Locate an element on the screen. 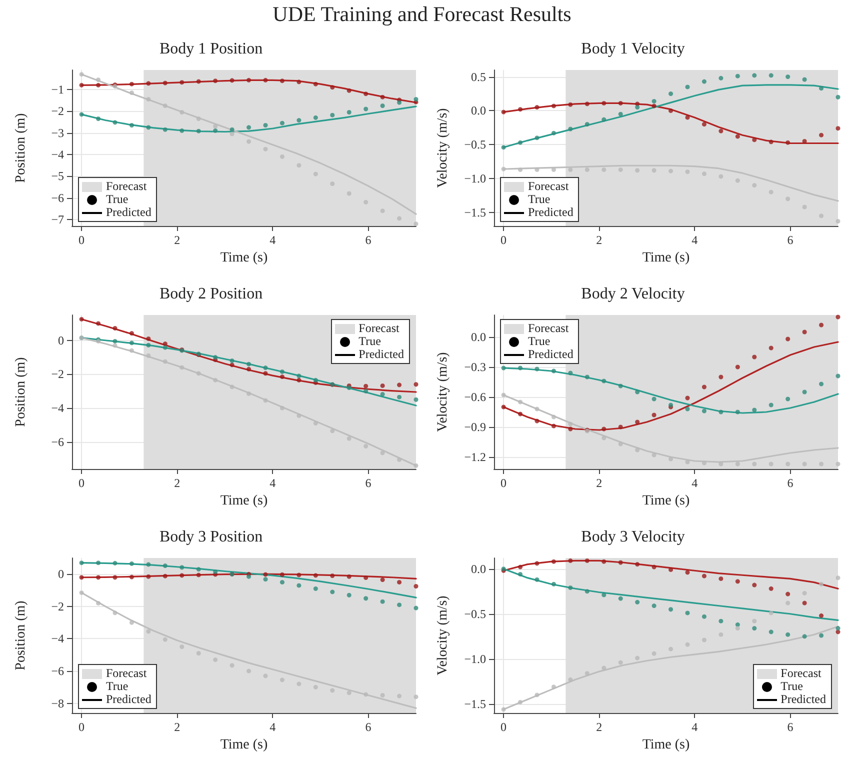 Image resolution: width=844 pixels, height=761 pixels. chart-title: Body 2 Position is located at coordinates (211, 294).